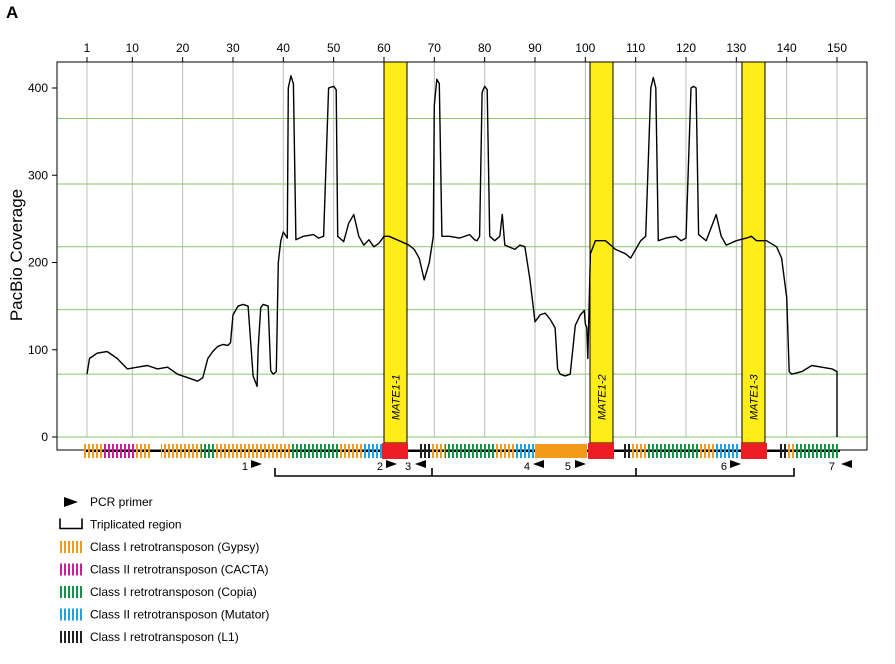  I want to click on legend-label: Class I retrotransposon (Gypsy), so click(174, 547).